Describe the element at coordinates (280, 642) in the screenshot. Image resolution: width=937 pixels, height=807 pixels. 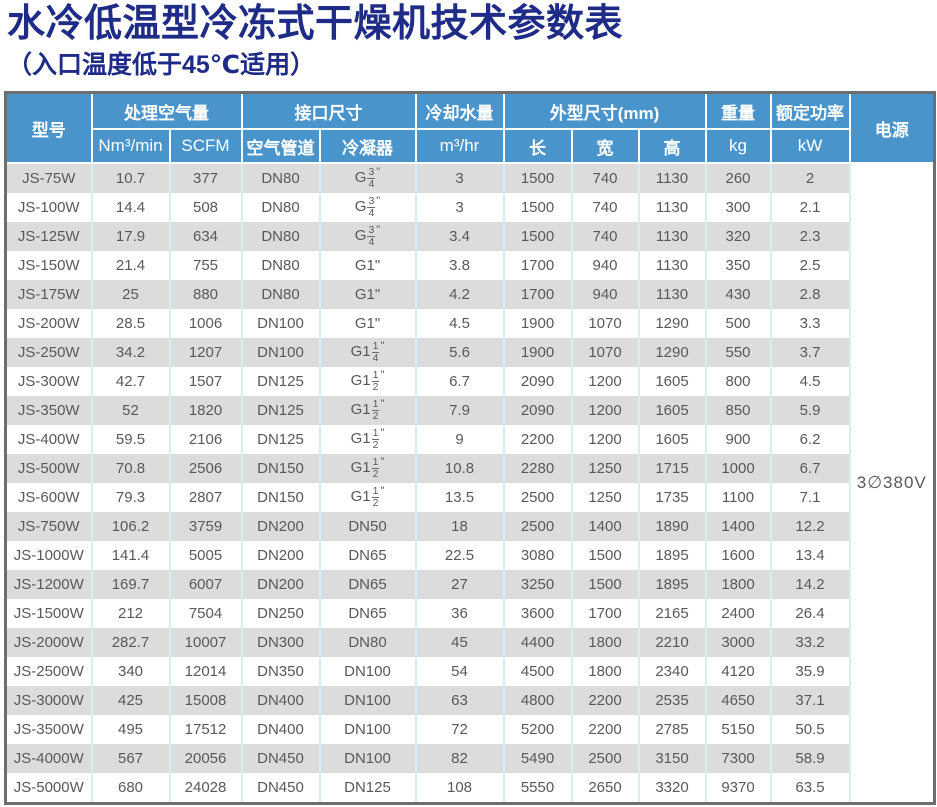
I see `cell-air_pipe: DN300` at that location.